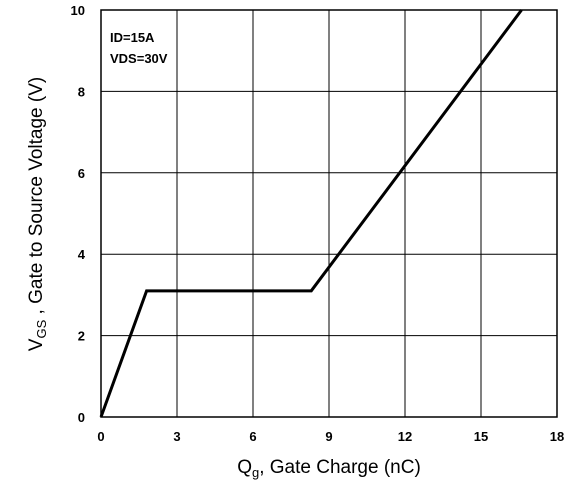 The height and width of the screenshot is (482, 585). Describe the element at coordinates (340, 467) in the screenshot. I see `x-axis-title-rest: , Gate Charge (nC)` at that location.